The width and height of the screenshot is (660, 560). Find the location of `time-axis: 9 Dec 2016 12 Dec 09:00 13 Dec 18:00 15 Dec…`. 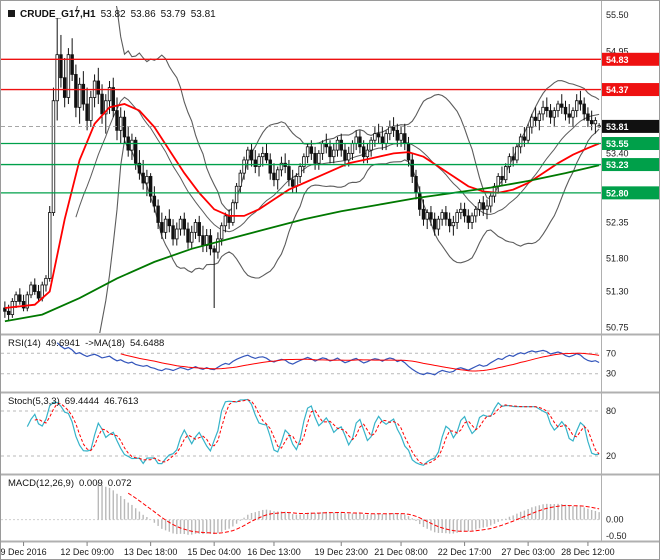

time-axis: 9 Dec 2016 12 Dec 09:00 13 Dec 18:00 15 Dec… is located at coordinates (308, 549).